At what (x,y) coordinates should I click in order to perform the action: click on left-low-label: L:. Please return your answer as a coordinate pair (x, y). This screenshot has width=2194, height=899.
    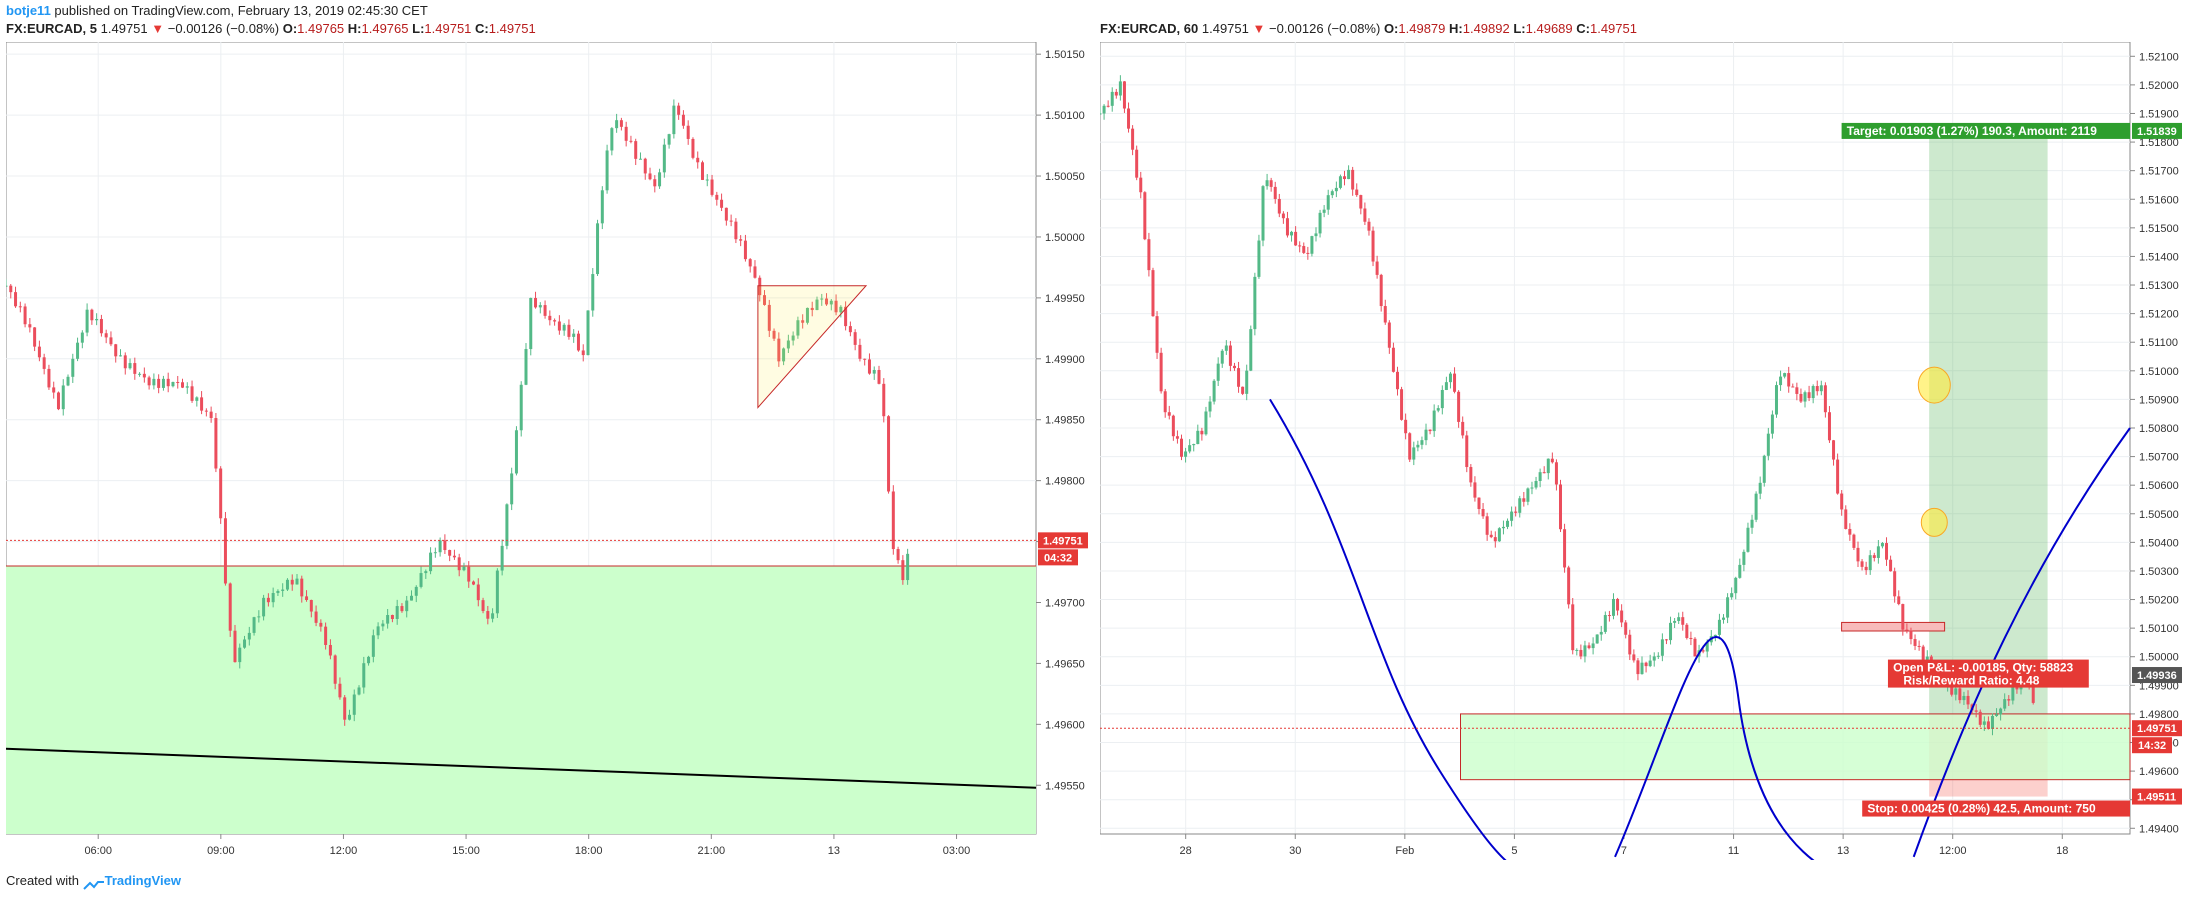
    Looking at the image, I should click on (418, 28).